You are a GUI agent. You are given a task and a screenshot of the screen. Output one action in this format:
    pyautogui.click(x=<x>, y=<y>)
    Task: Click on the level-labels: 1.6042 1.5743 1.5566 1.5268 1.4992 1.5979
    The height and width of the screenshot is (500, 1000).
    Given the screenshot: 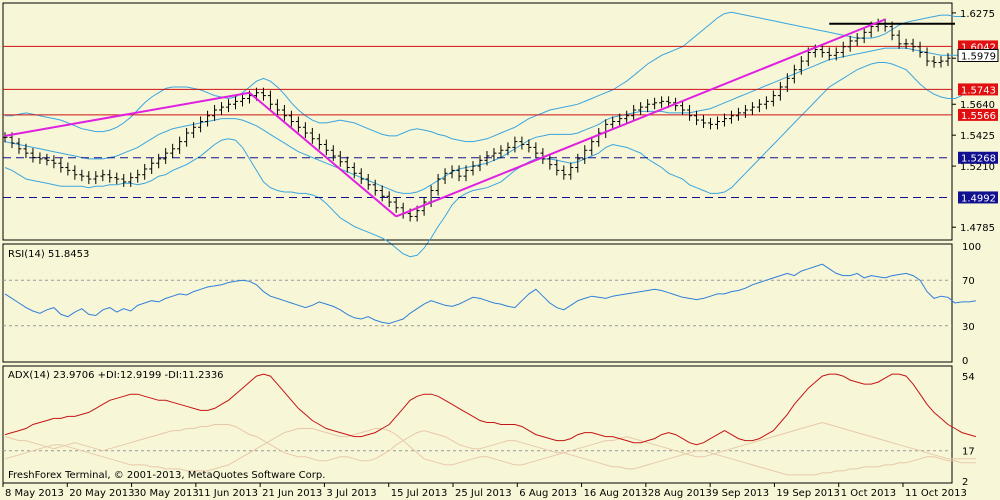 What is the action you would take?
    pyautogui.click(x=978, y=122)
    